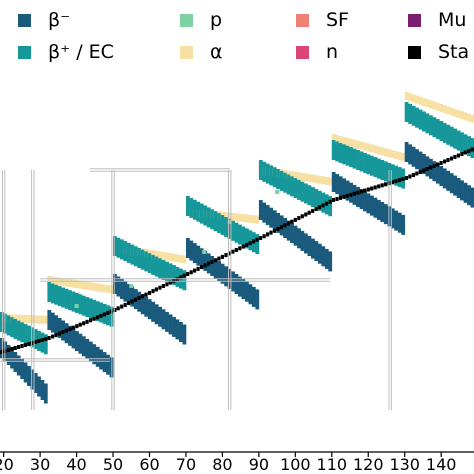 The height and width of the screenshot is (474, 474). Describe the element at coordinates (113, 464) in the screenshot. I see `x-tick-label: 50` at that location.